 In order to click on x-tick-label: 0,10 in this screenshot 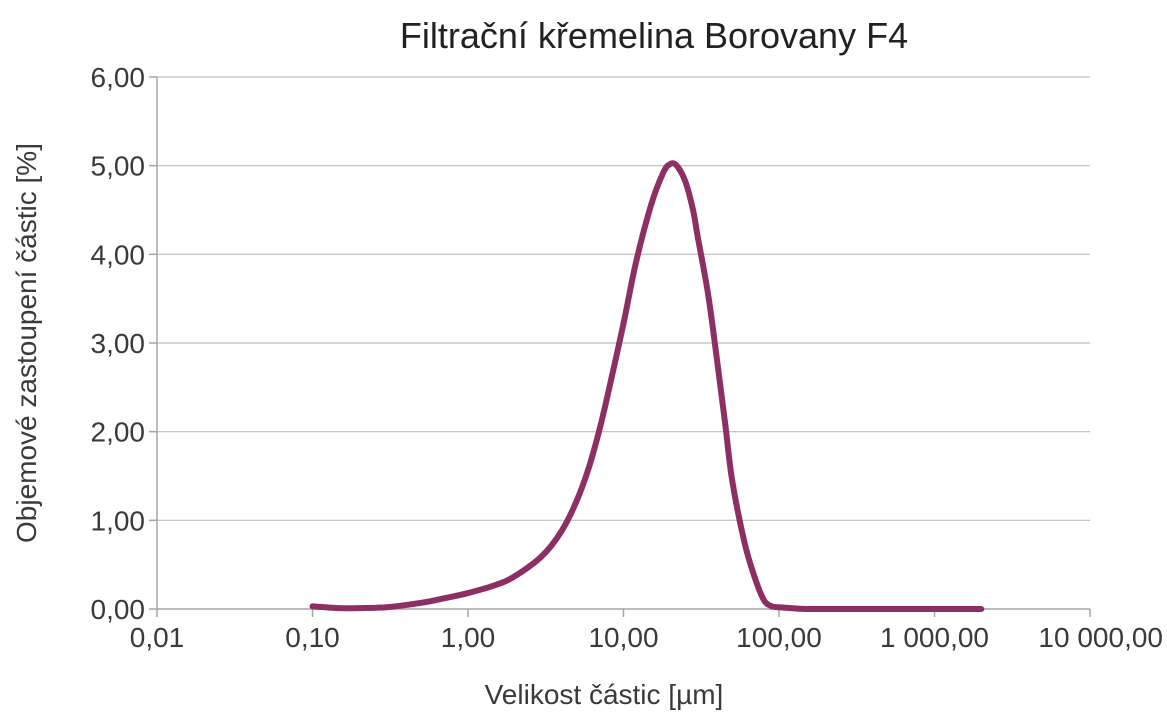, I will do `click(312, 637)`.